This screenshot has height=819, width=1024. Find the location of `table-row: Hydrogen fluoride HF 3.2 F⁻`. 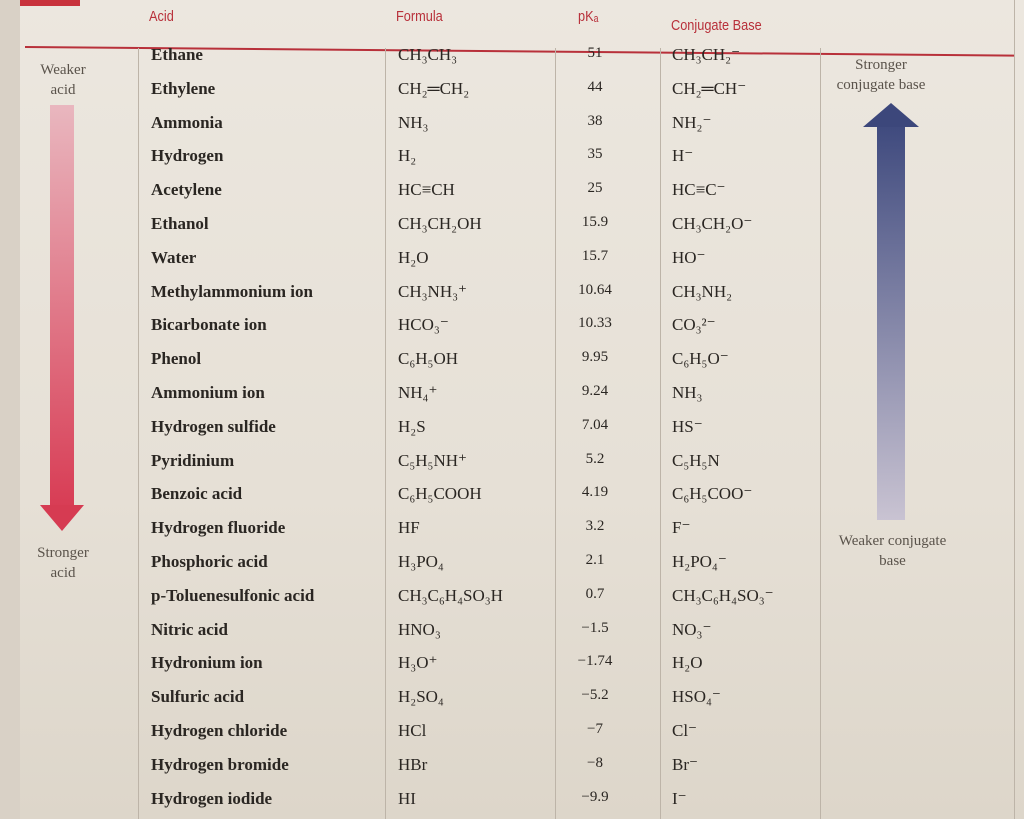

table-row: Hydrogen fluoride HF 3.2 F⁻ is located at coordinates (512, 533).